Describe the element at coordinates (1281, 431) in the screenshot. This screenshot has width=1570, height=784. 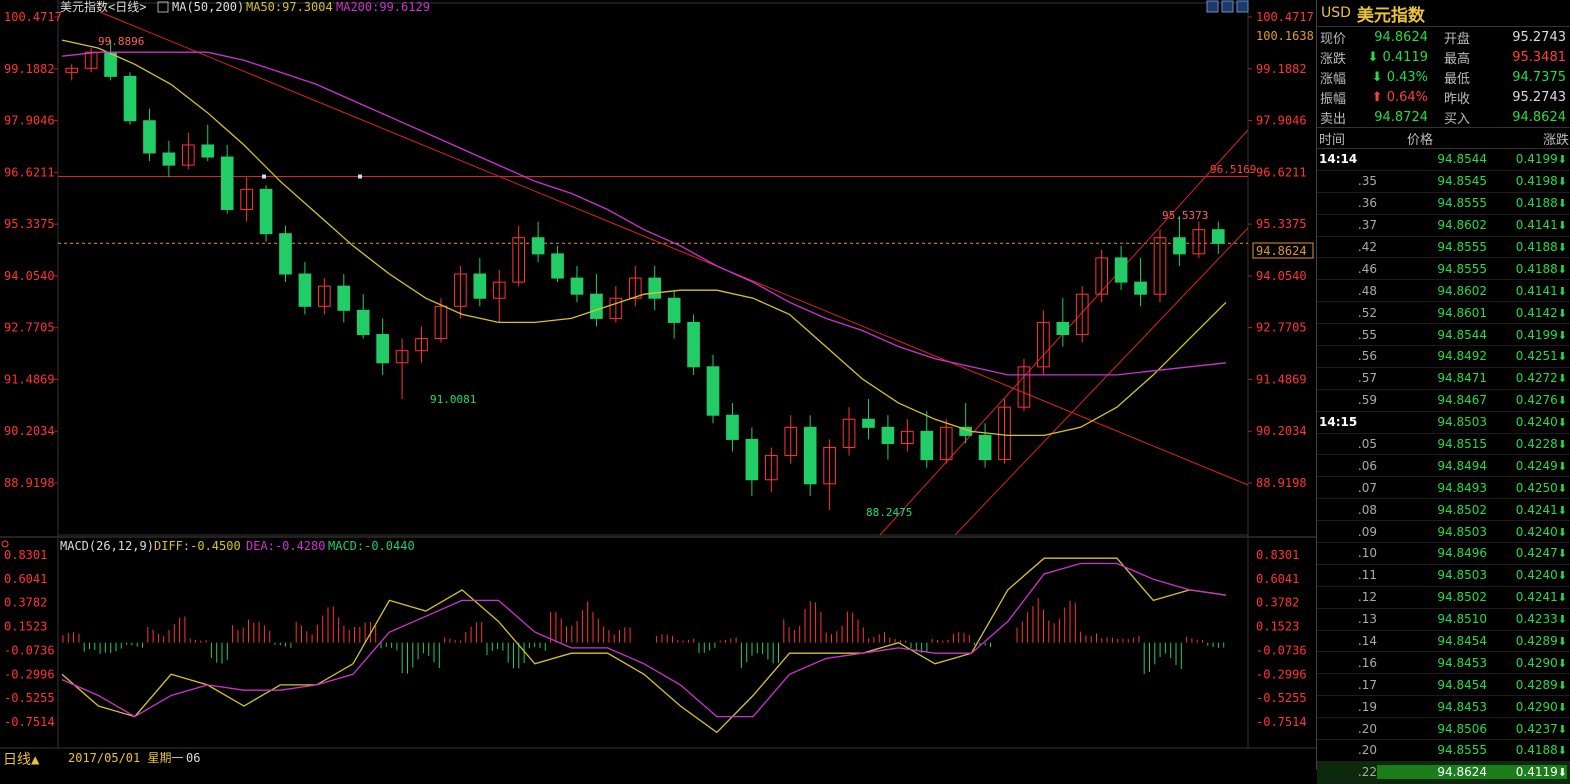
I see `y-tick-label-right: 90.2034` at that location.